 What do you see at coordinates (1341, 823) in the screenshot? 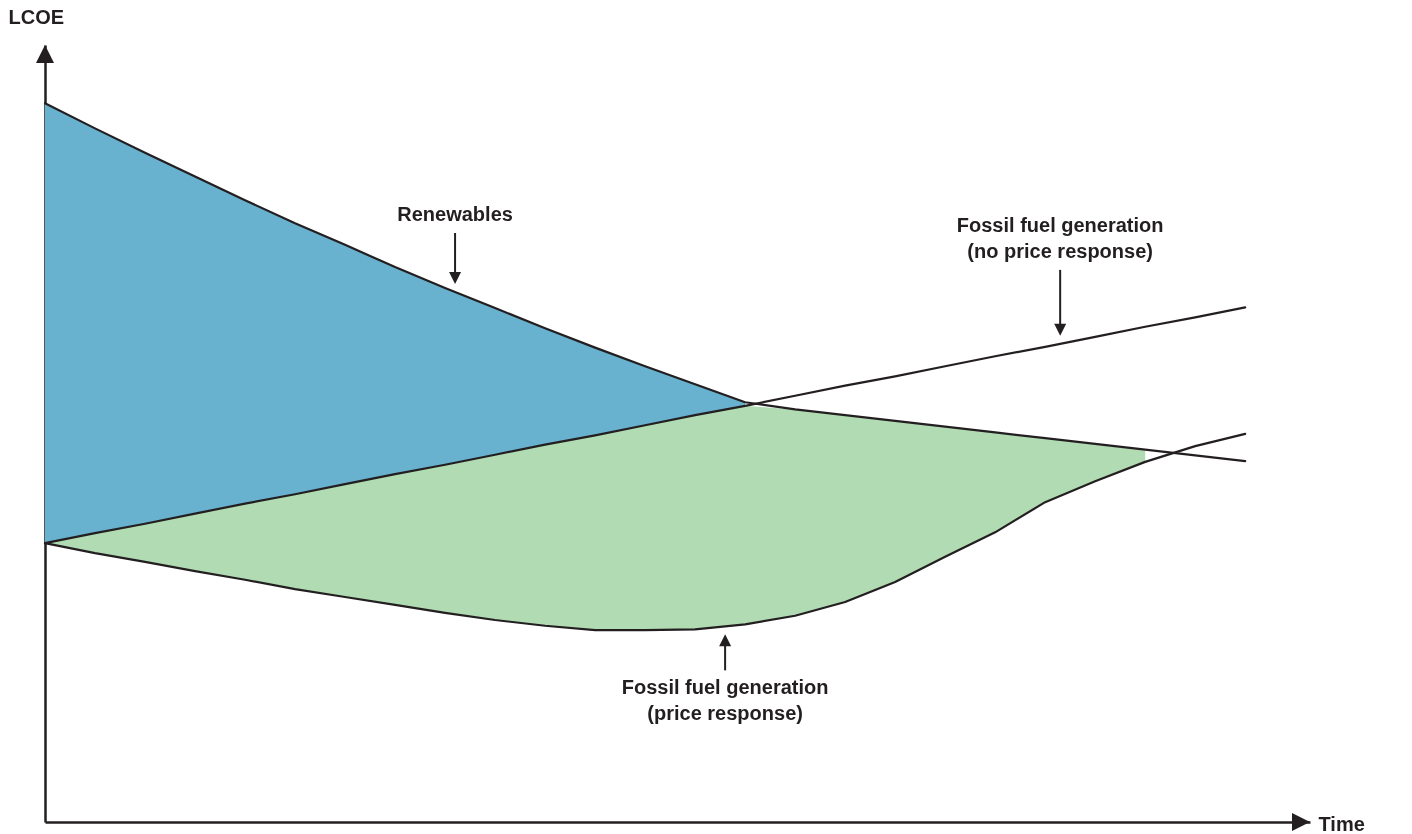
I see `x-axis-title: Time` at bounding box center [1341, 823].